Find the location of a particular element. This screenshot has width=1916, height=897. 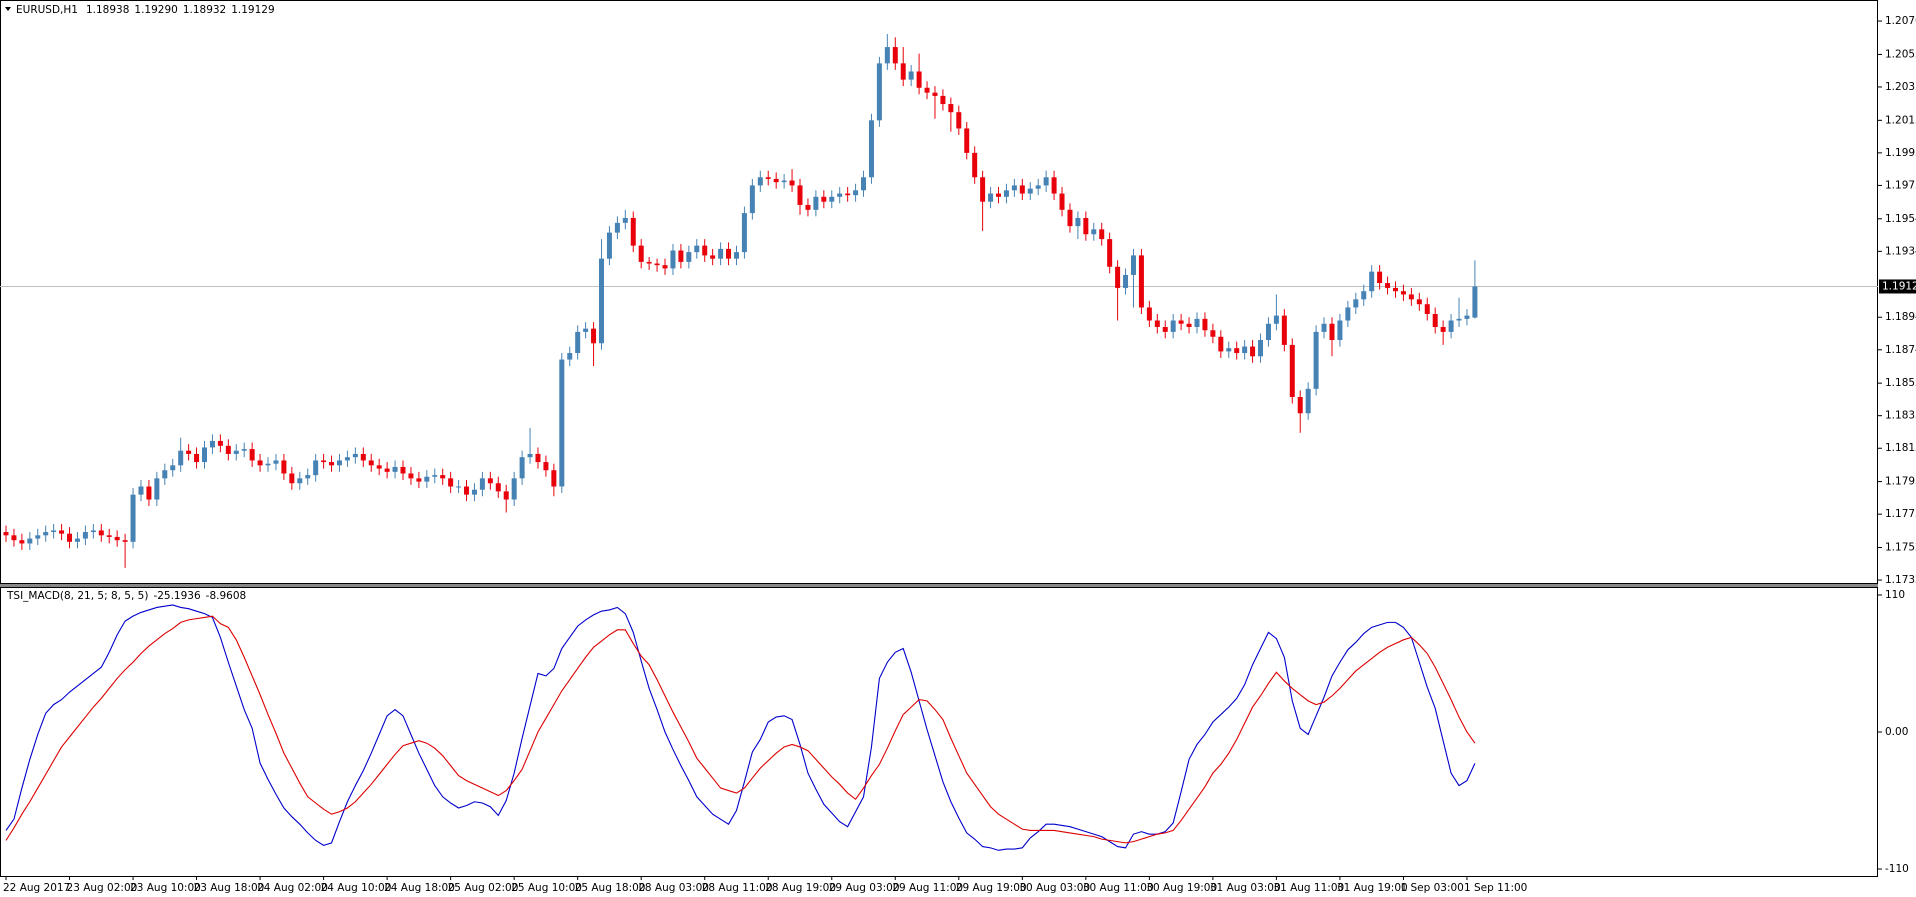

x-tick-label: 29 Aug 03:00 is located at coordinates (864, 888).